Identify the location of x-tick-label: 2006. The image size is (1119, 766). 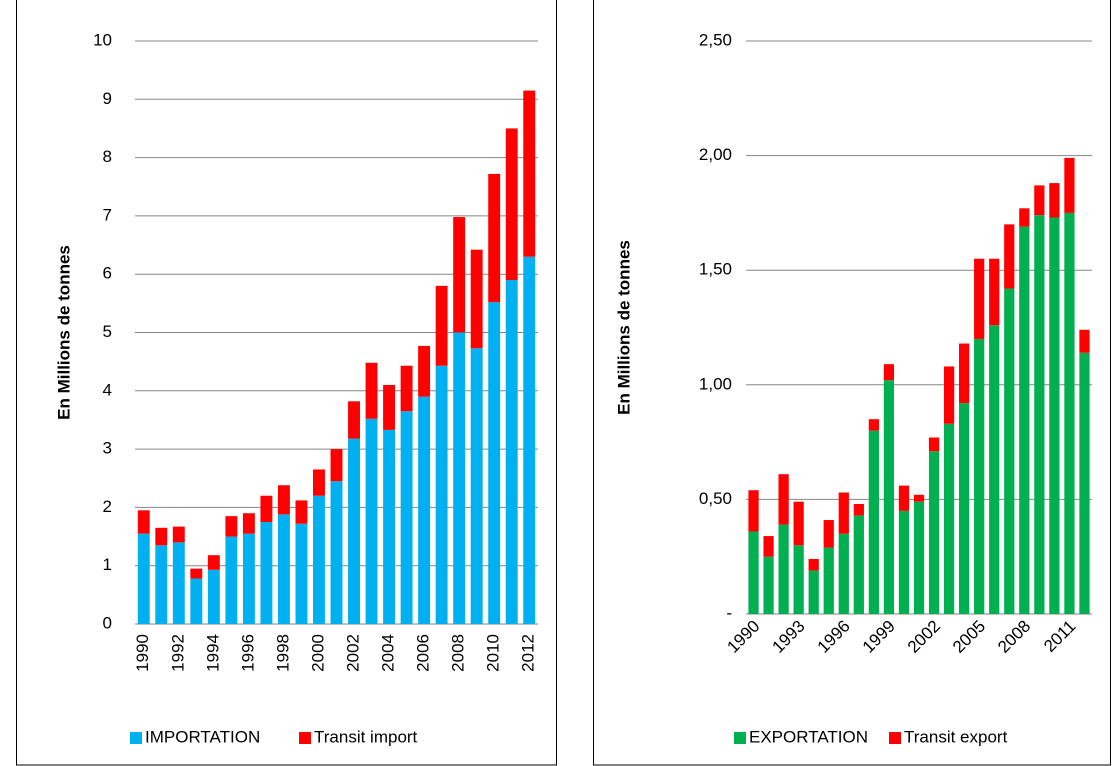
(423, 653).